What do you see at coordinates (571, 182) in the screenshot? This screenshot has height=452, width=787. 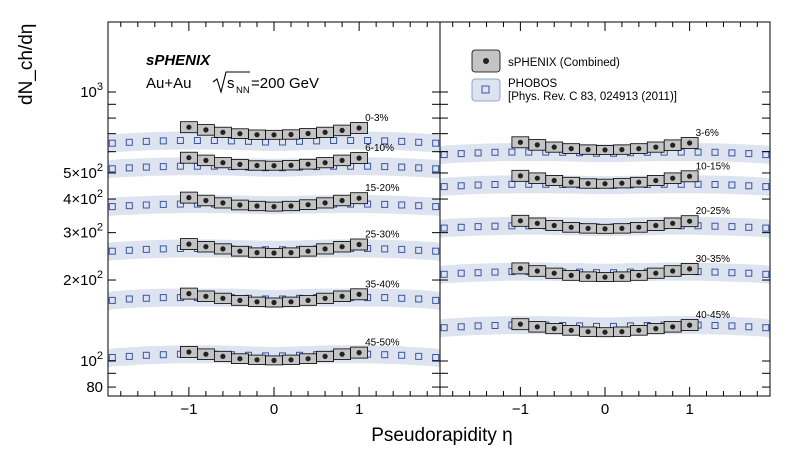 I see `sphenix-point-10-15%-3` at bounding box center [571, 182].